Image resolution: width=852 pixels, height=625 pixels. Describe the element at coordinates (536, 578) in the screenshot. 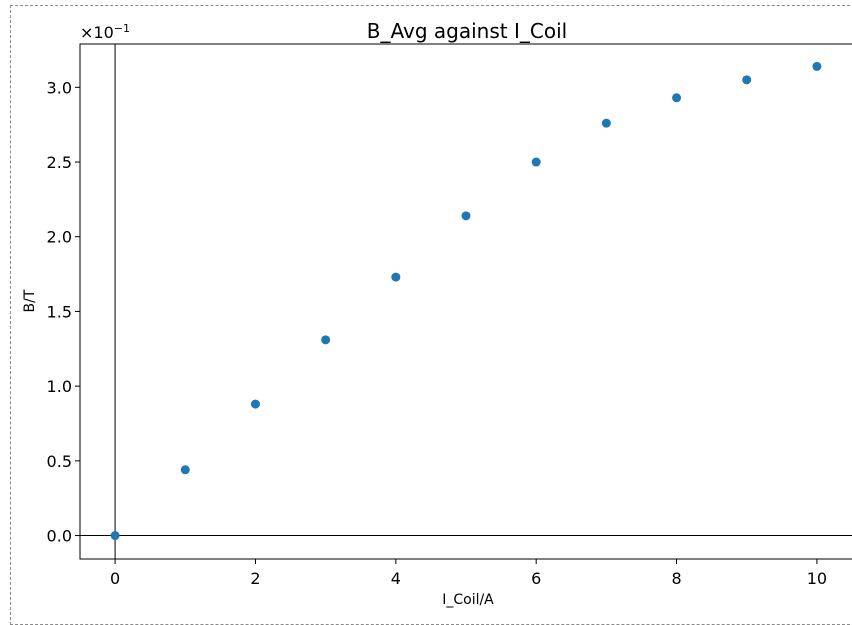

I see `x-tick-label: 6` at that location.